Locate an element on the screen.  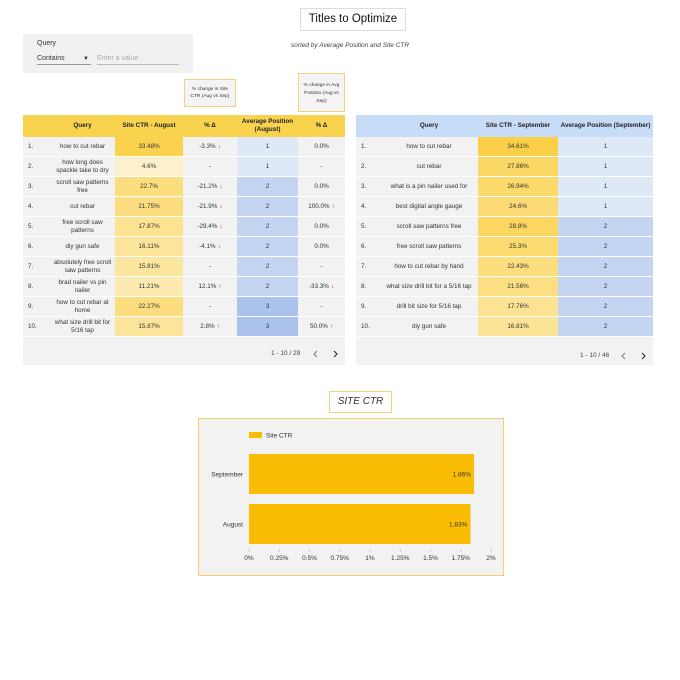
x-tick-label: 1.75% is located at coordinates (461, 558).